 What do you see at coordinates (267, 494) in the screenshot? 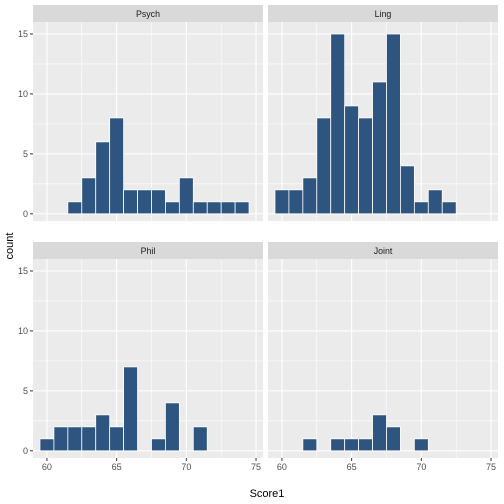
I see `x-axis-title: Score1` at bounding box center [267, 494].